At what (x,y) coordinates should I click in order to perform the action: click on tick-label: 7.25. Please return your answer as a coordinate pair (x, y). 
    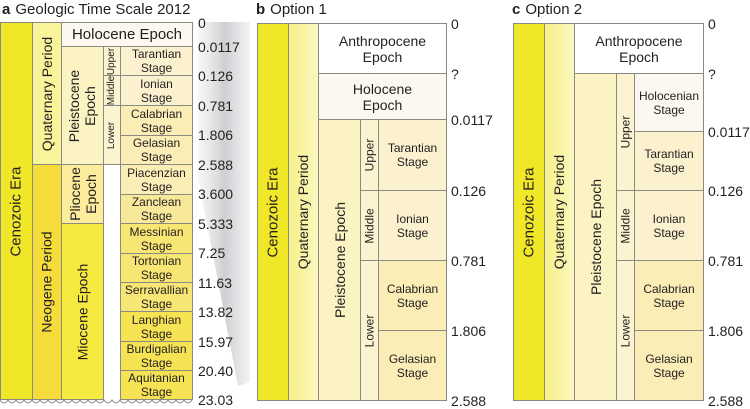
    Looking at the image, I should click on (212, 253).